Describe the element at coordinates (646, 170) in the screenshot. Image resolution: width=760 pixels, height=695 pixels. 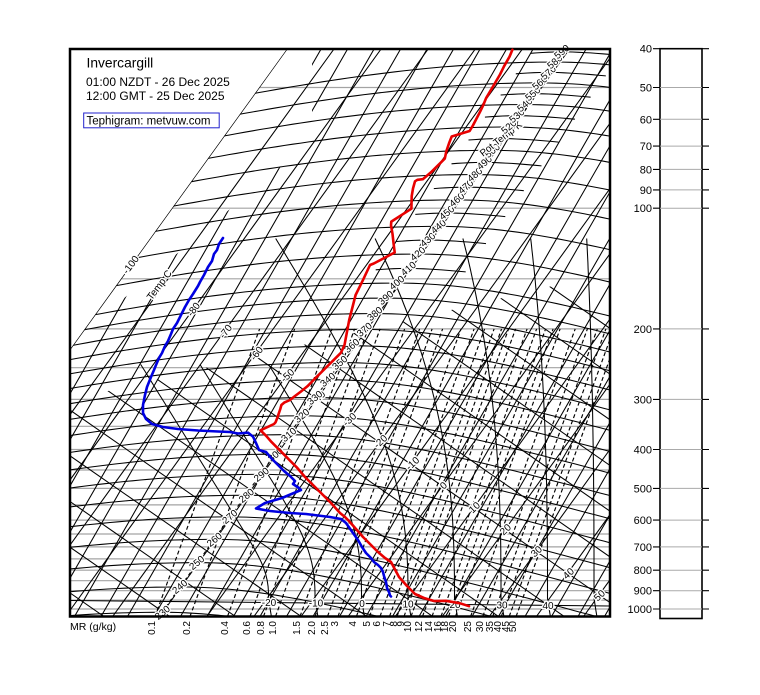
I see `svg-text: 80` at that location.